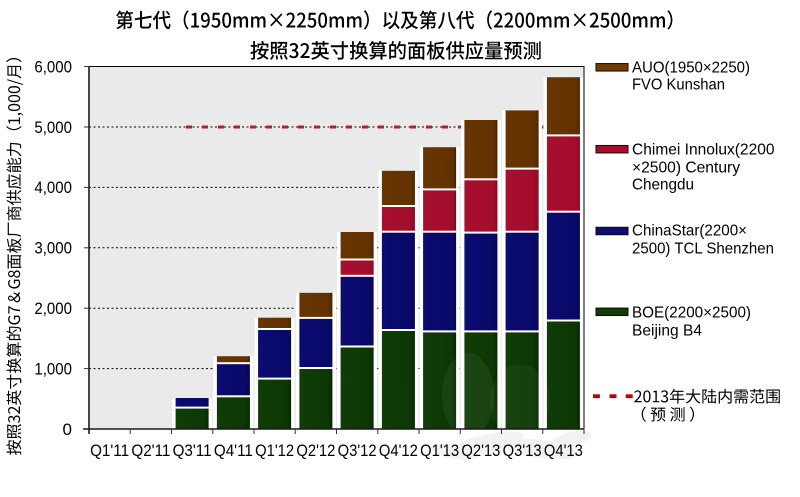 The height and width of the screenshot is (497, 800). Describe the element at coordinates (109, 450) in the screenshot. I see `svg-text: Q1'11` at that location.